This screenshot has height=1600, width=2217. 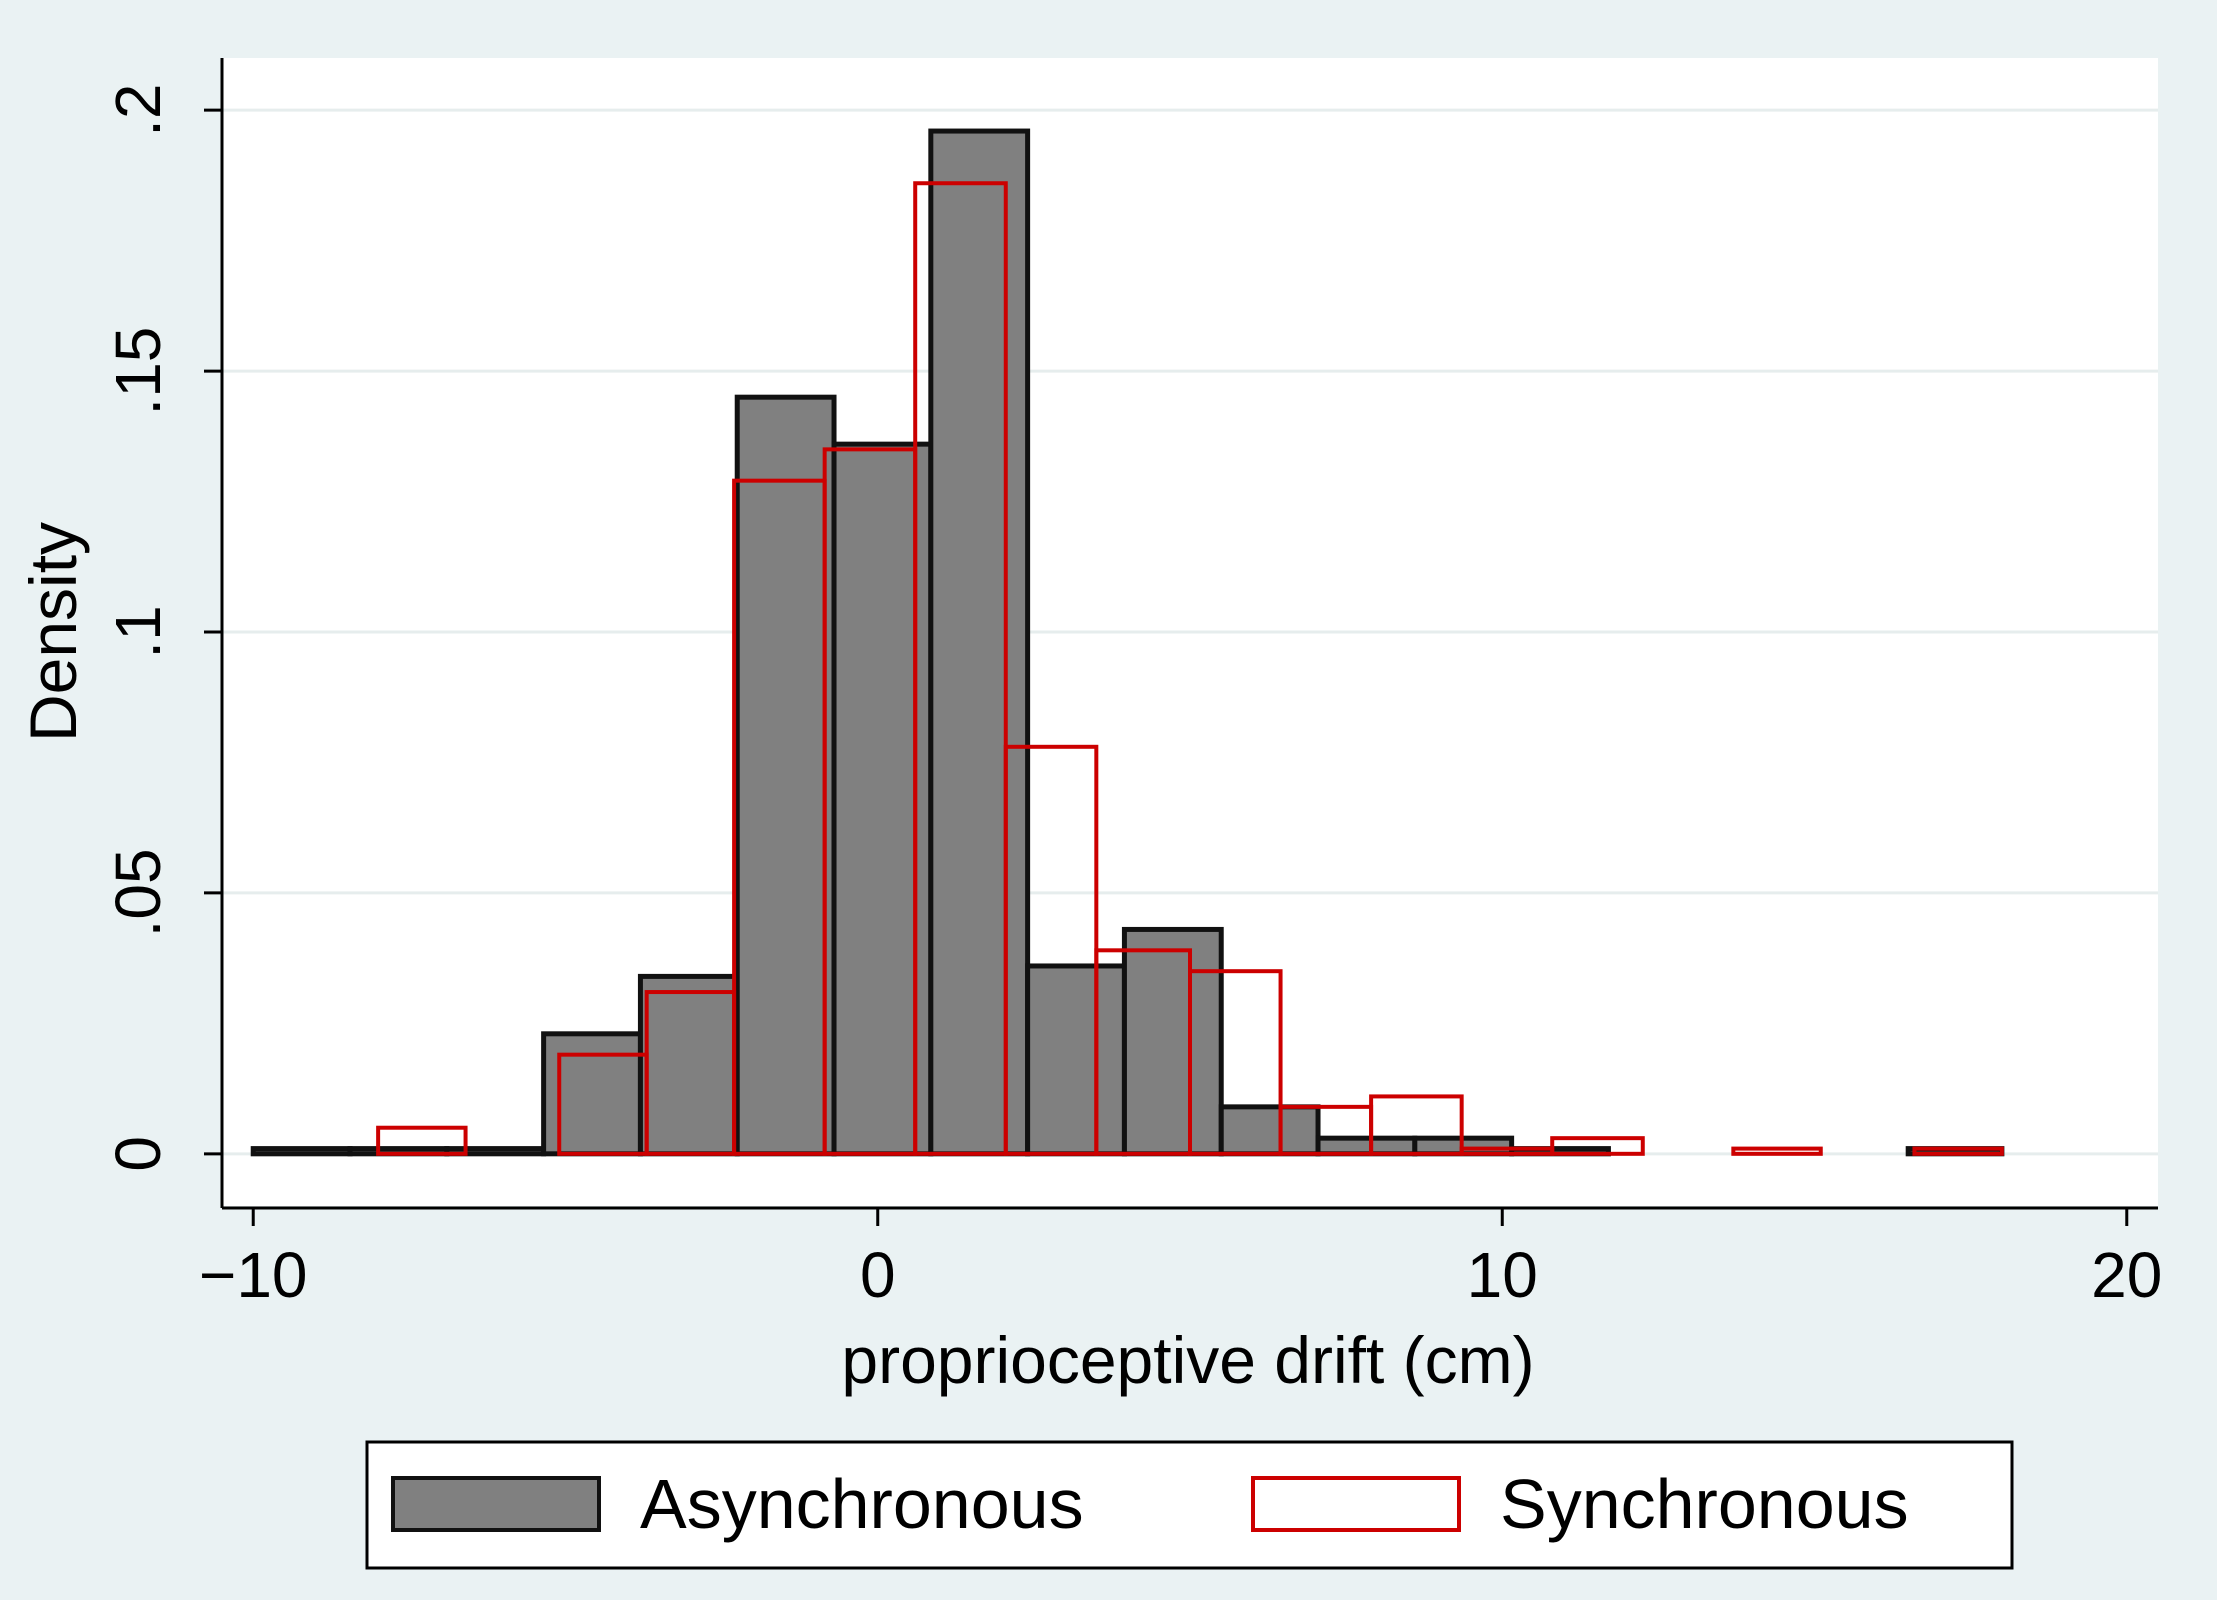 I want to click on y-tick-label-3: .15, so click(x=138, y=371).